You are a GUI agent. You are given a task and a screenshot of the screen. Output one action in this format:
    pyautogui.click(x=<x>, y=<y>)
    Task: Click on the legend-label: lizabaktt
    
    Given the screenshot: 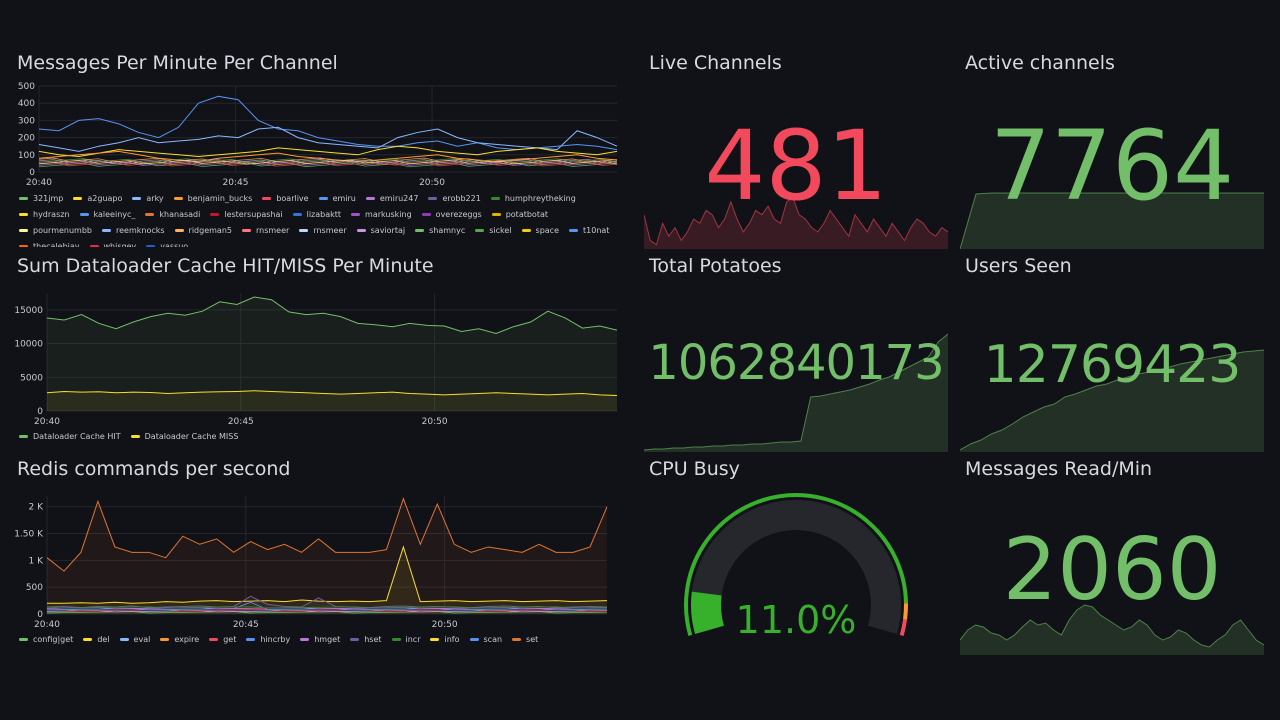 What is the action you would take?
    pyautogui.click(x=324, y=214)
    